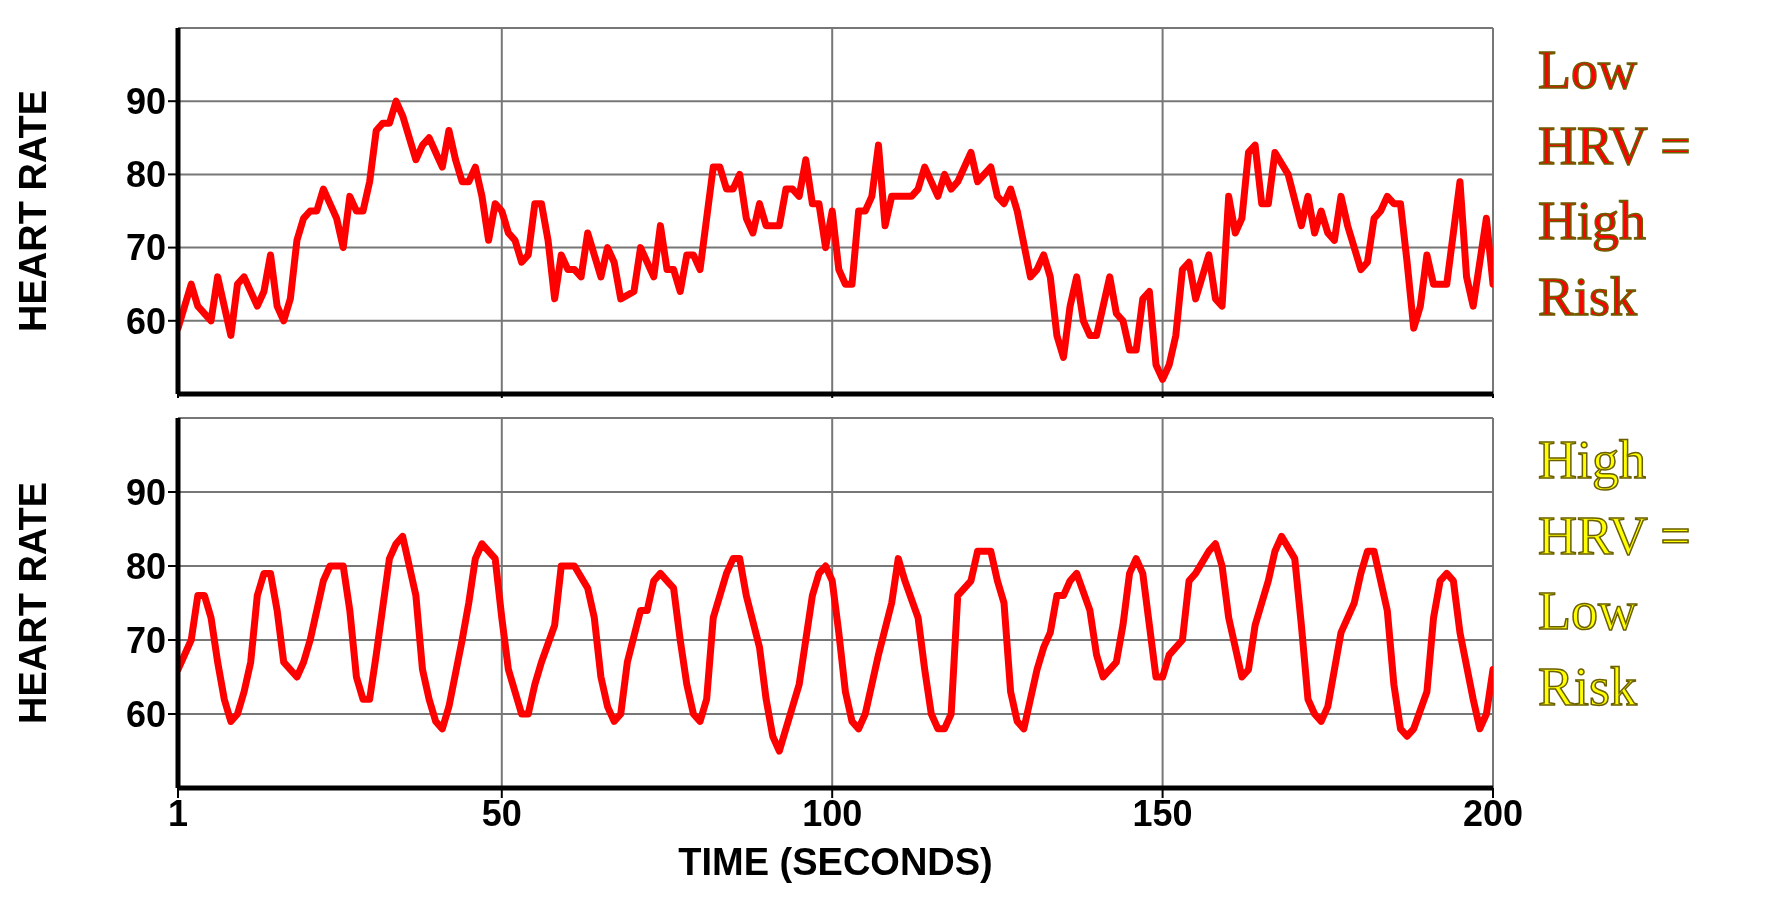 This screenshot has width=1785, height=913. I want to click on x-tick-label: 200, so click(1493, 813).